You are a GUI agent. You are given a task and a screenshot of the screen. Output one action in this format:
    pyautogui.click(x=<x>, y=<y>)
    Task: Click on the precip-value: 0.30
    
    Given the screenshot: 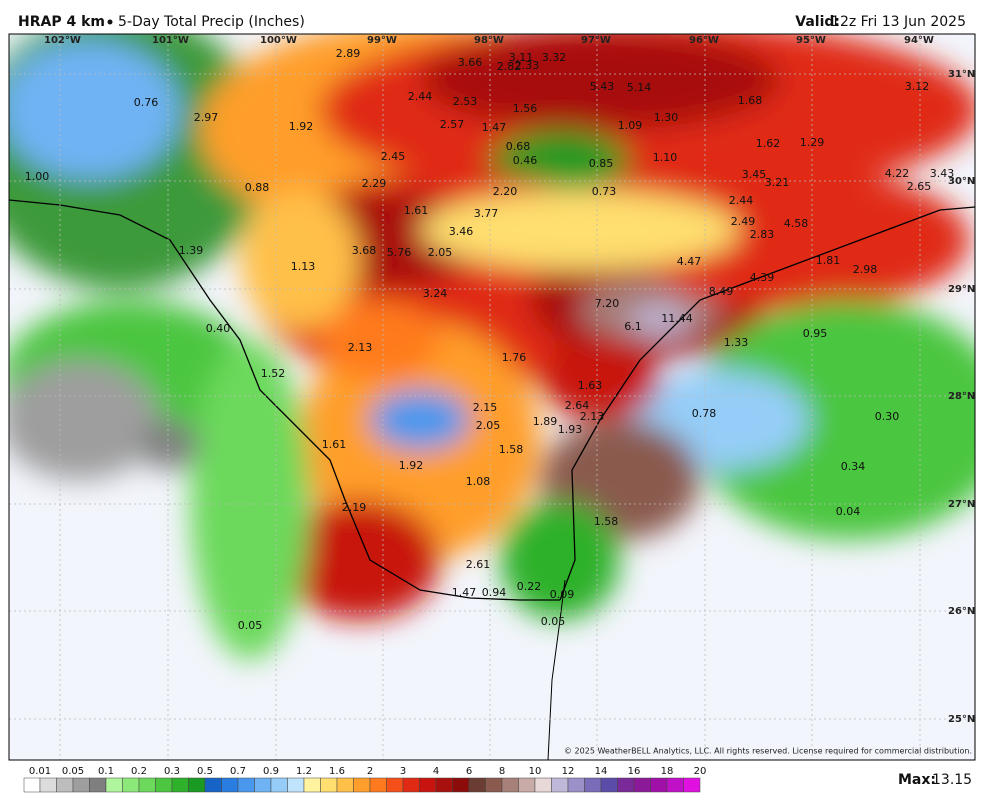 What is the action you would take?
    pyautogui.click(x=887, y=416)
    